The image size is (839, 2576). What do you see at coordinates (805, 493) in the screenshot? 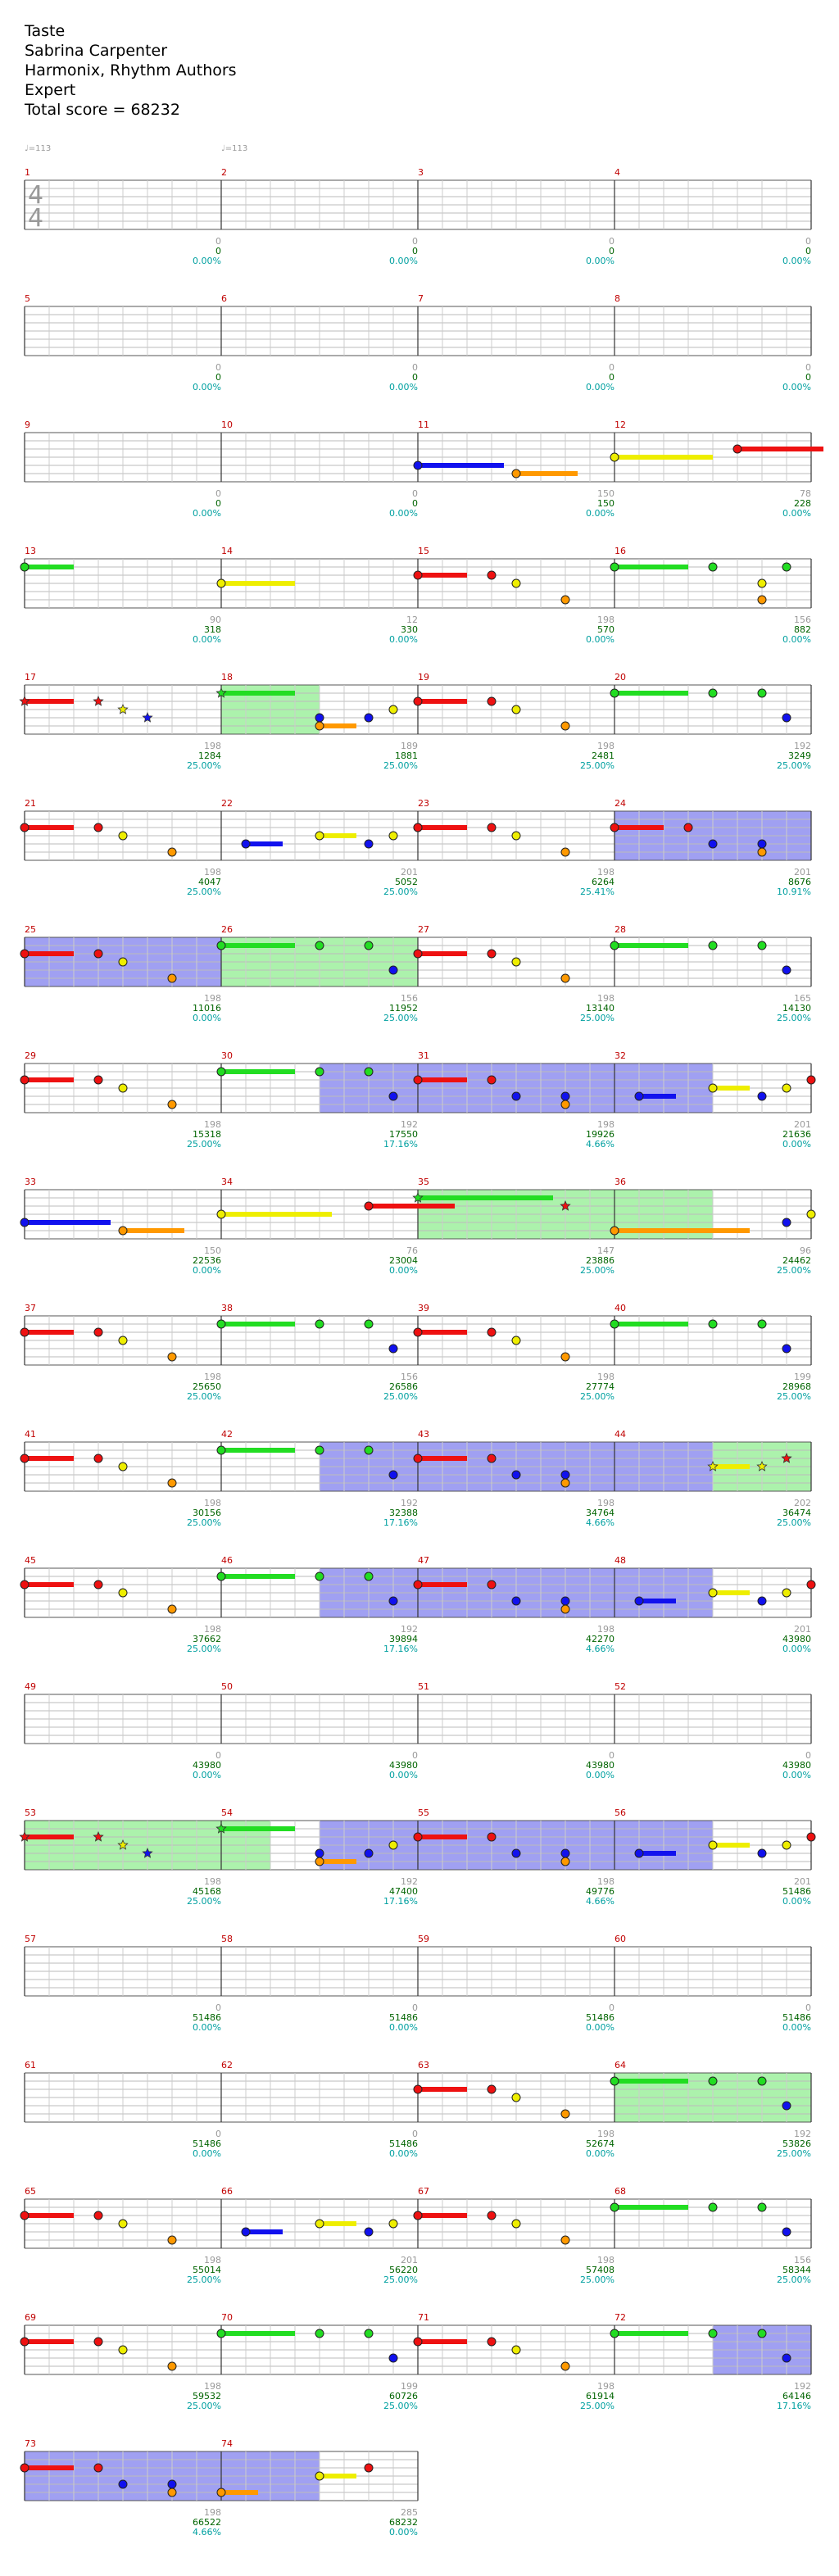
I see `measure-gem-score: 78` at bounding box center [805, 493].